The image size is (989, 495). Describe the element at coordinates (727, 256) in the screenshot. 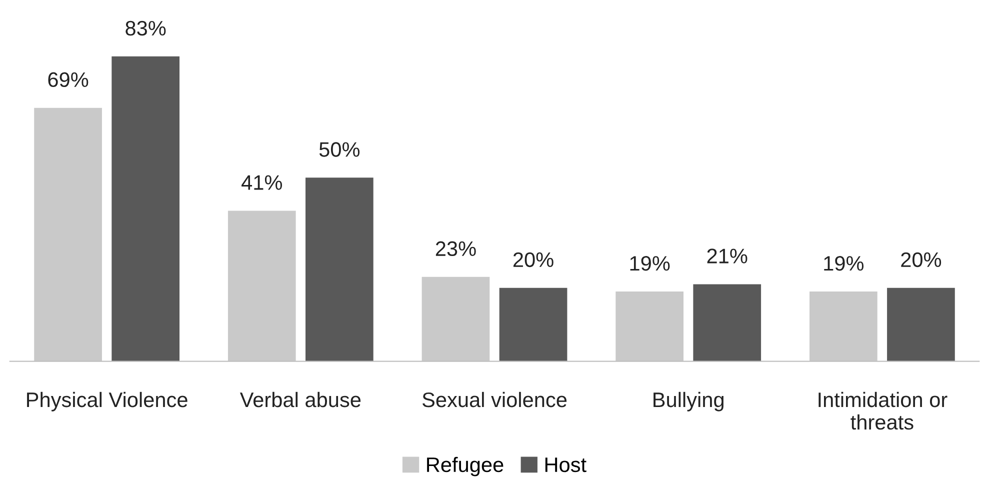

I see `data-label: 21%` at that location.